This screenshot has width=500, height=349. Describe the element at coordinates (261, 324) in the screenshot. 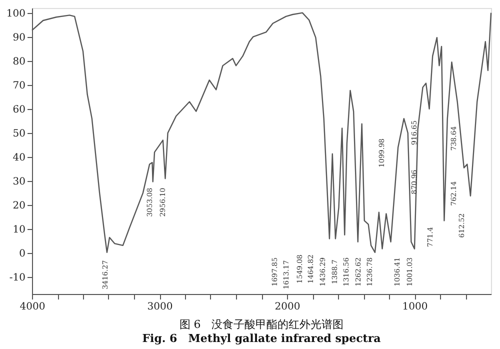

I see `text: 图 6 没食子酸甲酯的红外光谱图` at that location.